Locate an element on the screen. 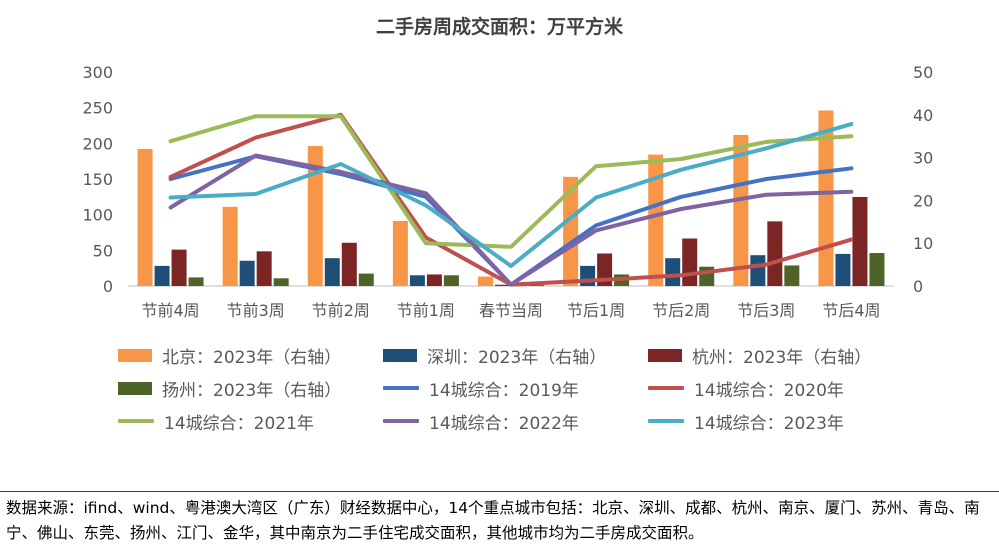 The width and height of the screenshot is (999, 551). legend-label: 14城综合：2020年 is located at coordinates (769, 390).